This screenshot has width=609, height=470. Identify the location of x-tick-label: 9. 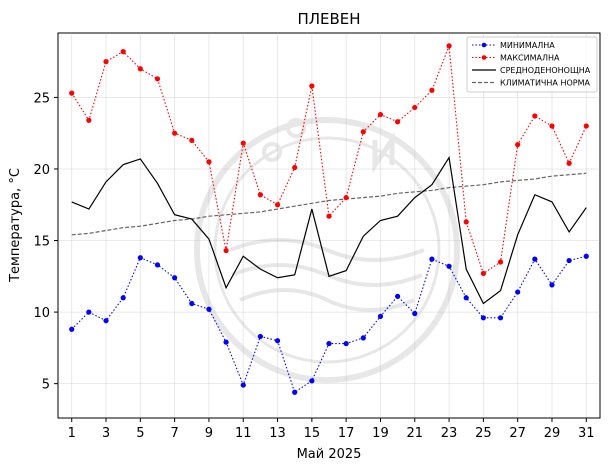
(209, 433).